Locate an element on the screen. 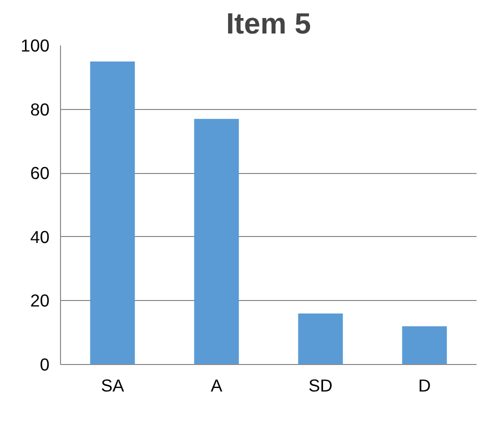 The height and width of the screenshot is (428, 500). y-tick-label: 80 is located at coordinates (40, 109).